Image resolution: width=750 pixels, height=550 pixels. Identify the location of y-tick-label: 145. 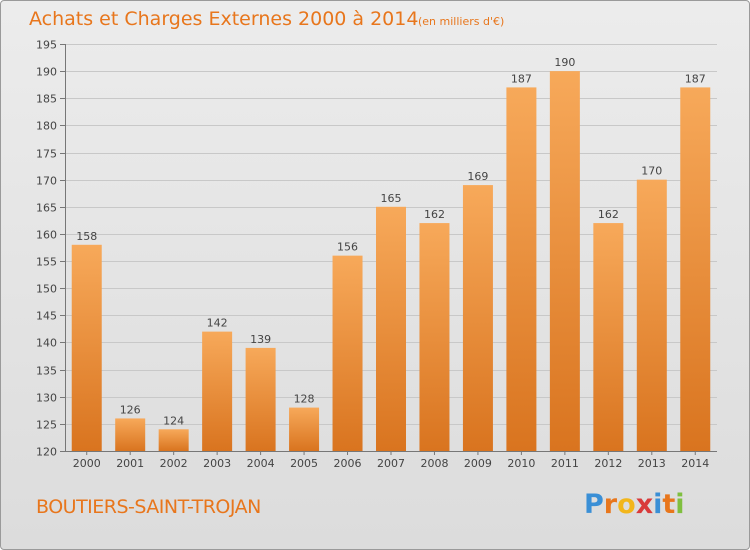
(46, 316).